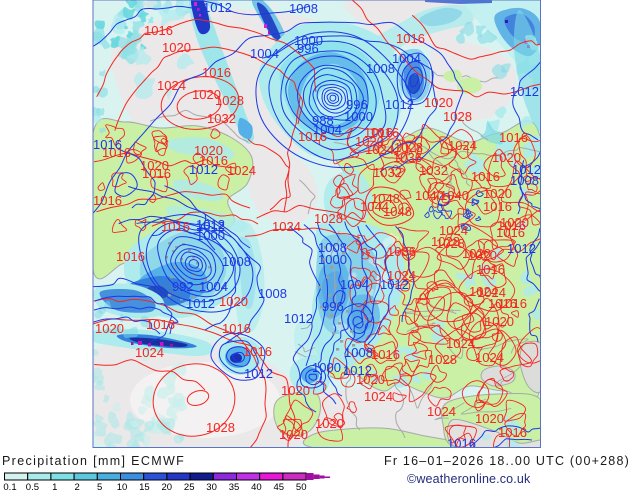  Describe the element at coordinates (301, 486) in the screenshot. I see `svg-text: 50` at that location.